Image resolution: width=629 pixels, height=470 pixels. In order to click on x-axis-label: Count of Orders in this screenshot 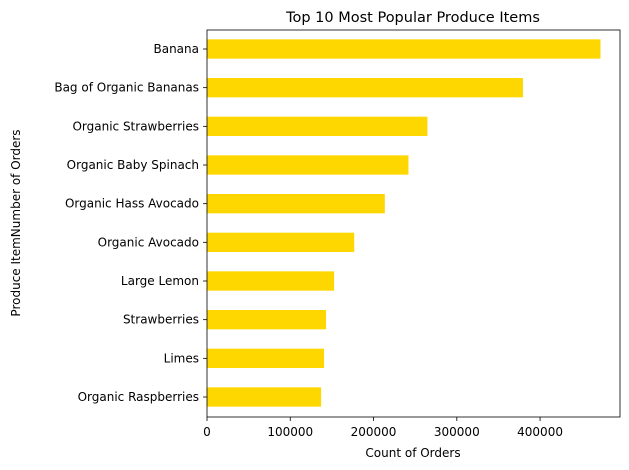, I will do `click(412, 453)`.